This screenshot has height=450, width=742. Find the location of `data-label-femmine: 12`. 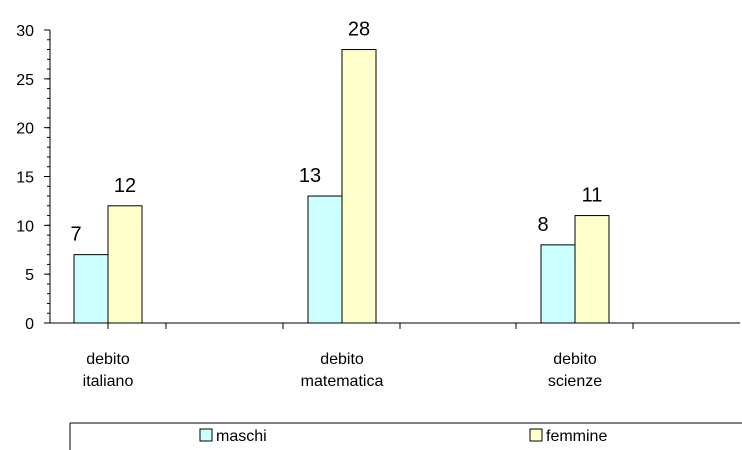

data-label-femmine: 12 is located at coordinates (125, 186).